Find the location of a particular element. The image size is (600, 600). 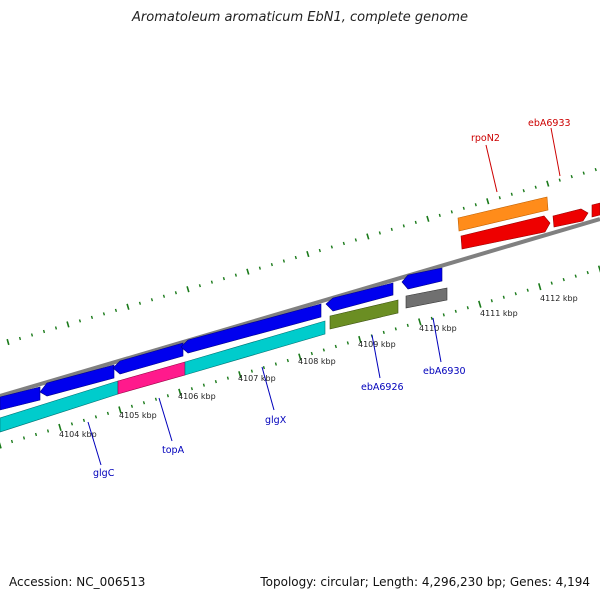

feature-blue-left is located at coordinates (20, 398).